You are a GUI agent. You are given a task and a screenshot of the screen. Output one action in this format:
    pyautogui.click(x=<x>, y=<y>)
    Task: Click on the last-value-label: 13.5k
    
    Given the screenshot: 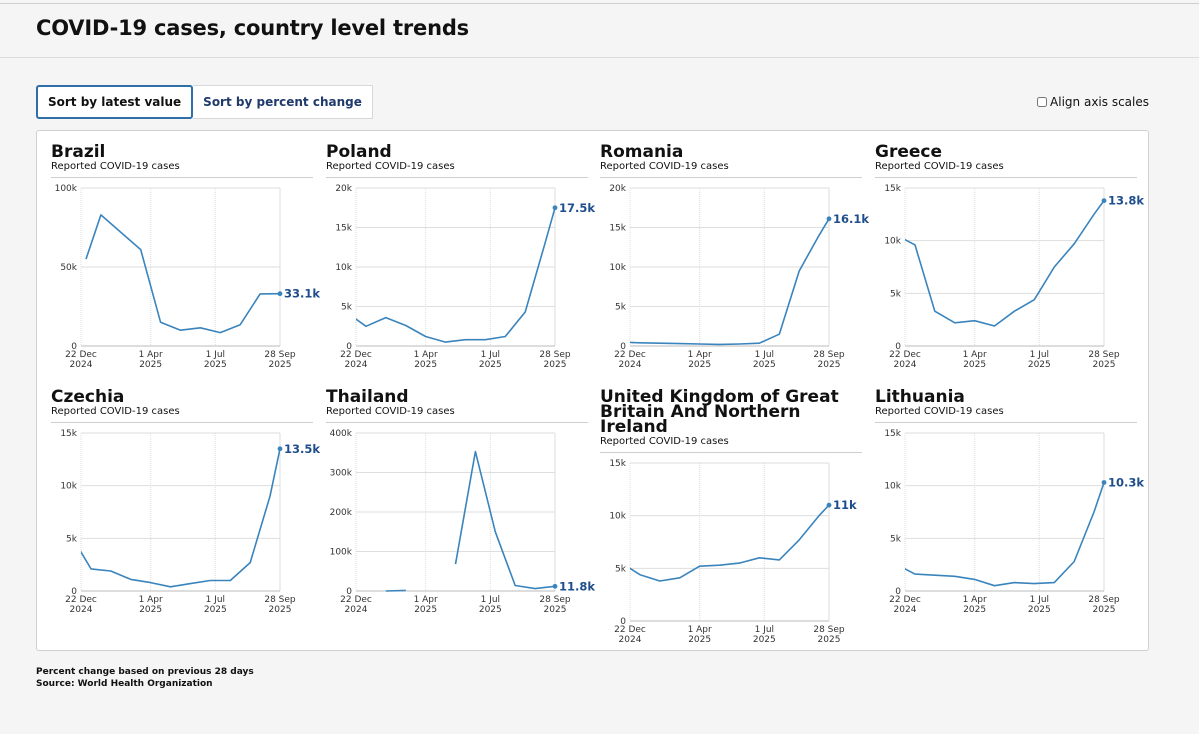 What is the action you would take?
    pyautogui.click(x=302, y=449)
    